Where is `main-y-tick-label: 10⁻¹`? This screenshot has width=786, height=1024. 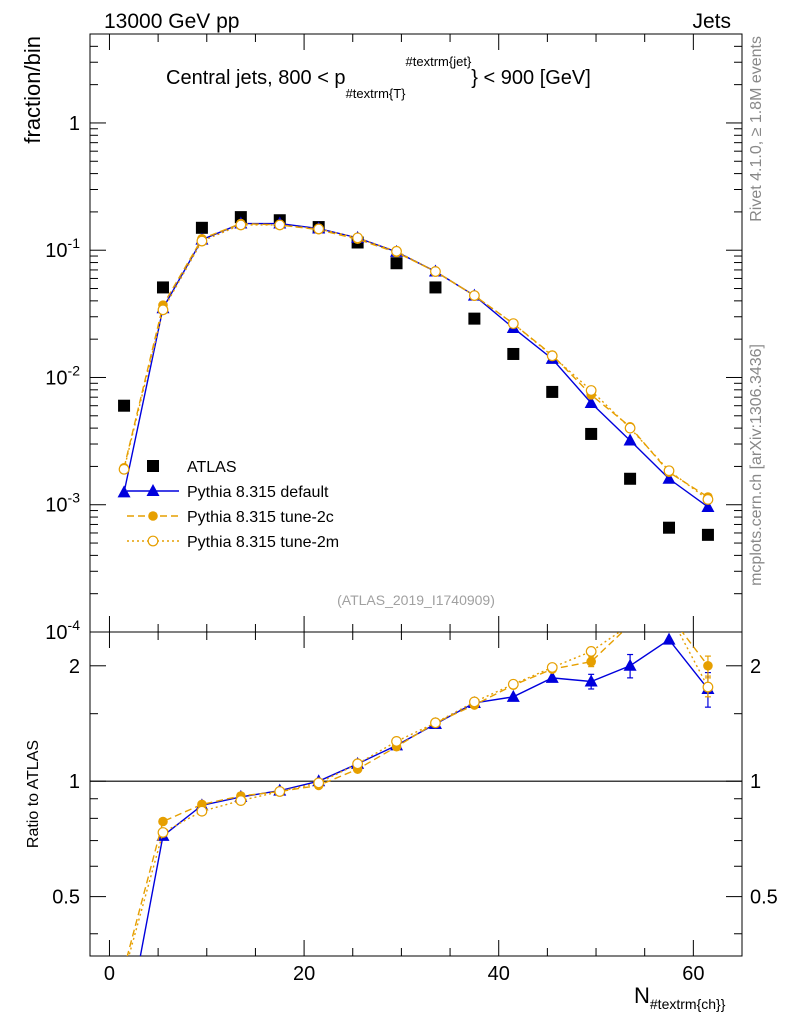
main-y-tick-label: 10⁻¹ is located at coordinates (62, 248).